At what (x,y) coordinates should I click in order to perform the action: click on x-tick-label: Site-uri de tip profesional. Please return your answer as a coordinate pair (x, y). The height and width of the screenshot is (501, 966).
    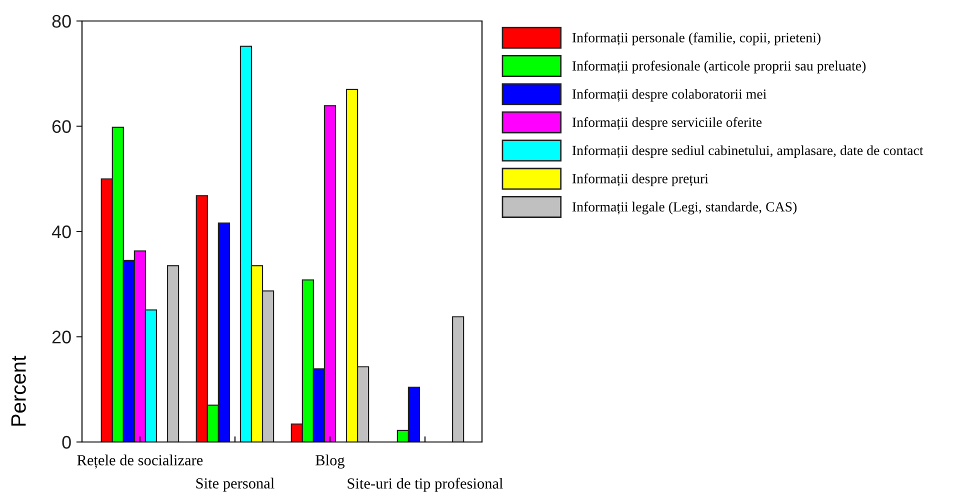
    Looking at the image, I should click on (425, 485).